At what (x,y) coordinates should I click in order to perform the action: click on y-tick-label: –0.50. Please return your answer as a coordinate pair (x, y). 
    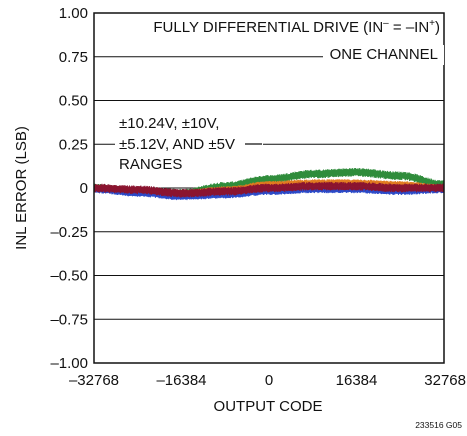
    Looking at the image, I should click on (69, 276).